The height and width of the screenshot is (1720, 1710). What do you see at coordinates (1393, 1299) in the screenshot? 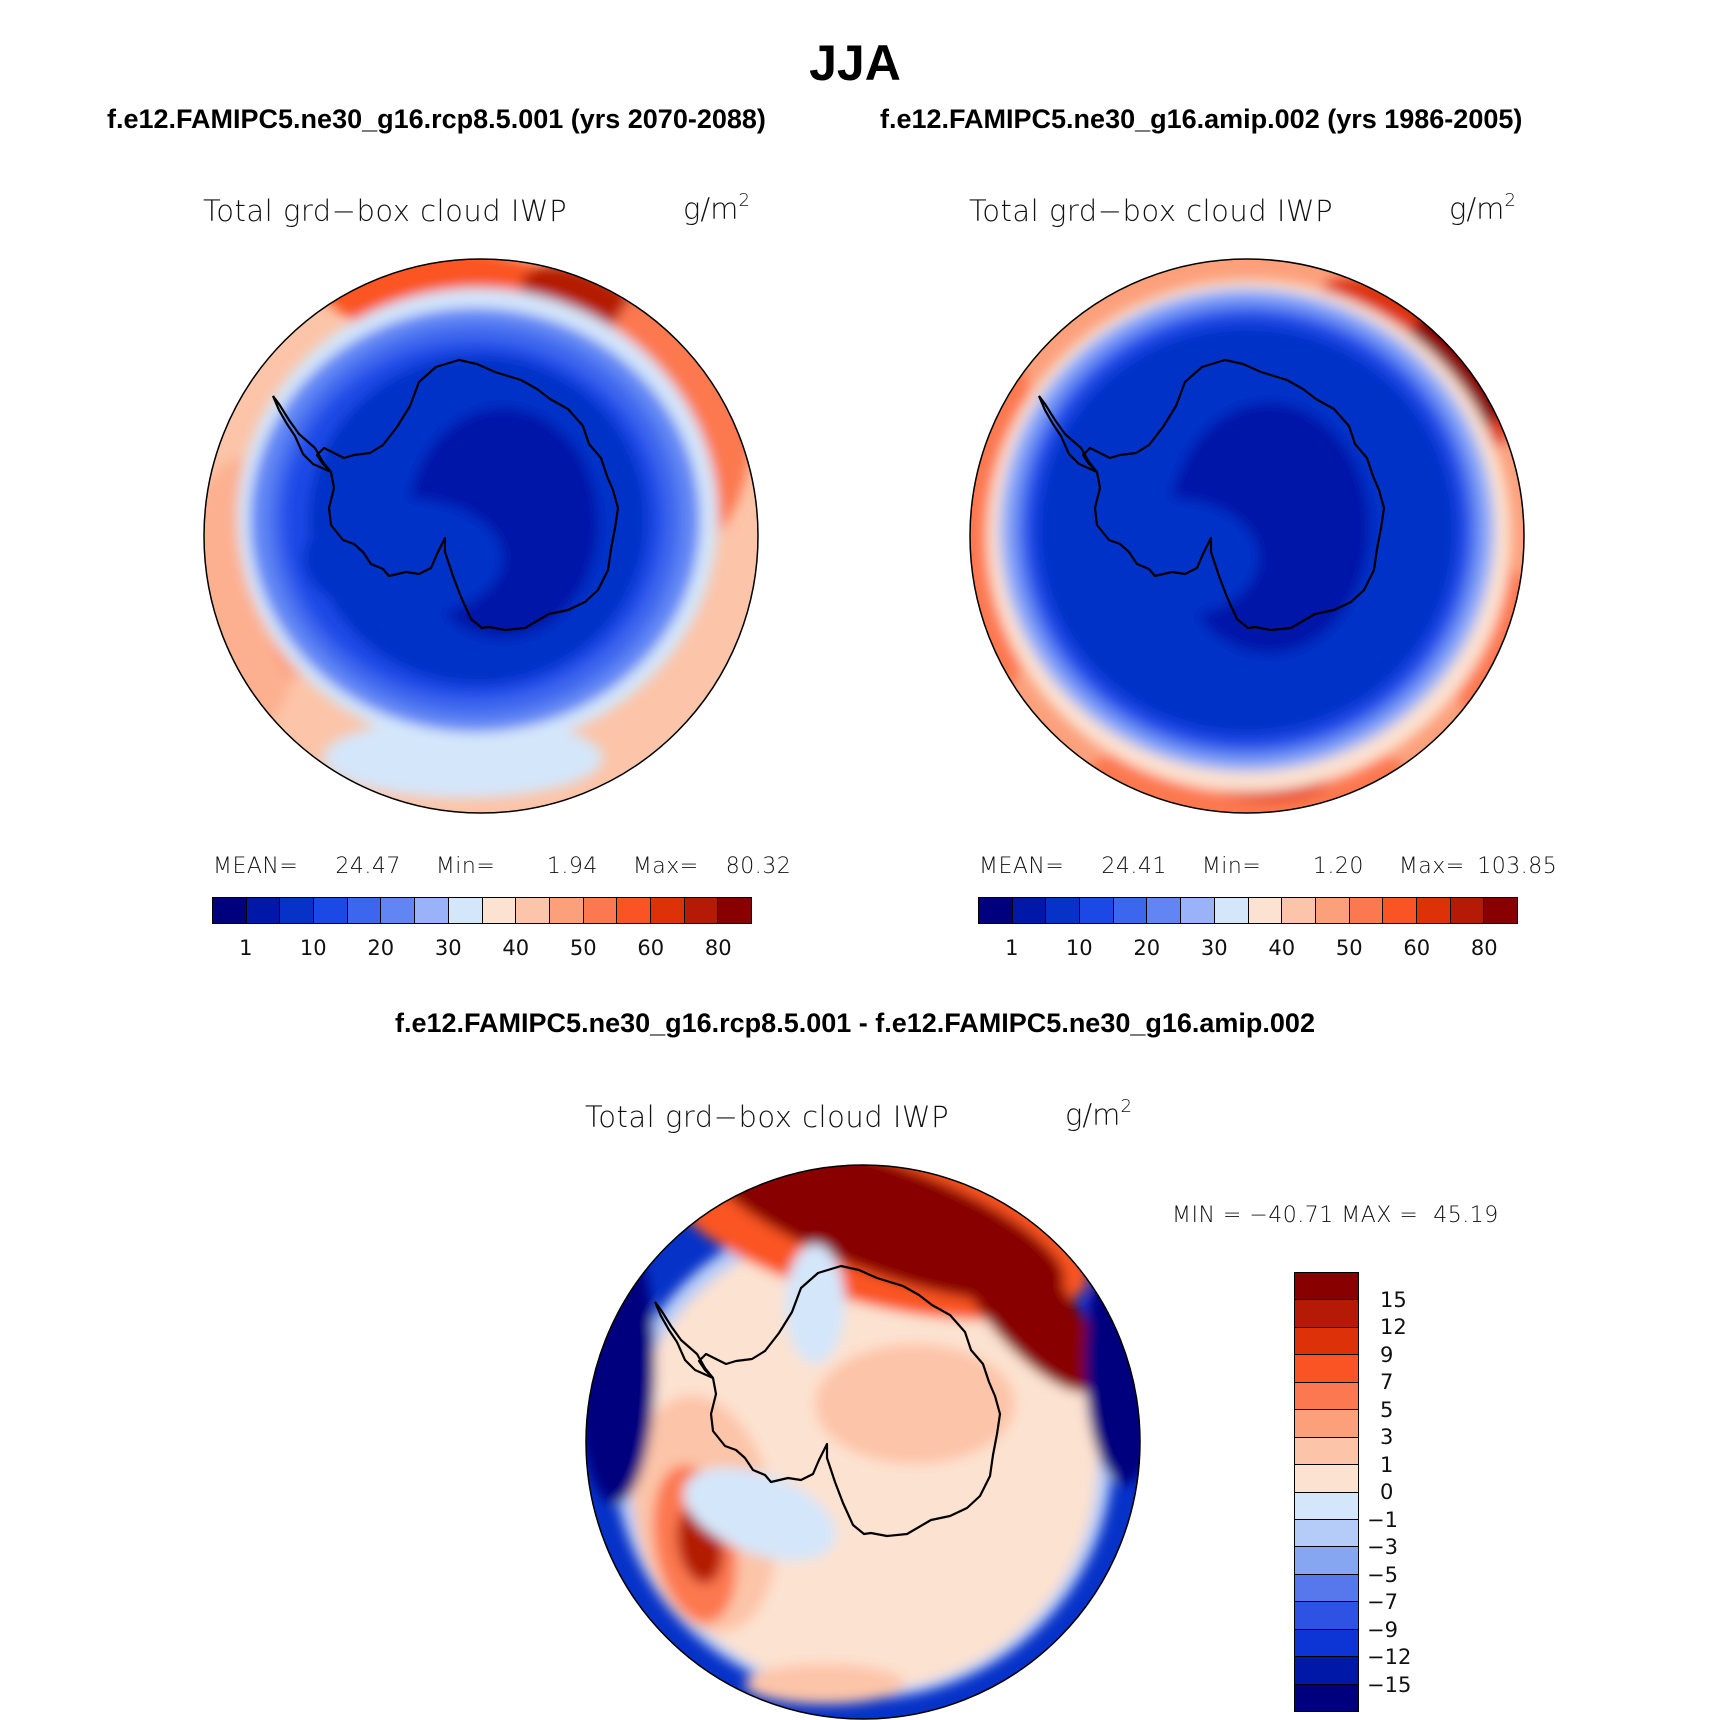
I see `colorbar-tick-label: 15` at bounding box center [1393, 1299].